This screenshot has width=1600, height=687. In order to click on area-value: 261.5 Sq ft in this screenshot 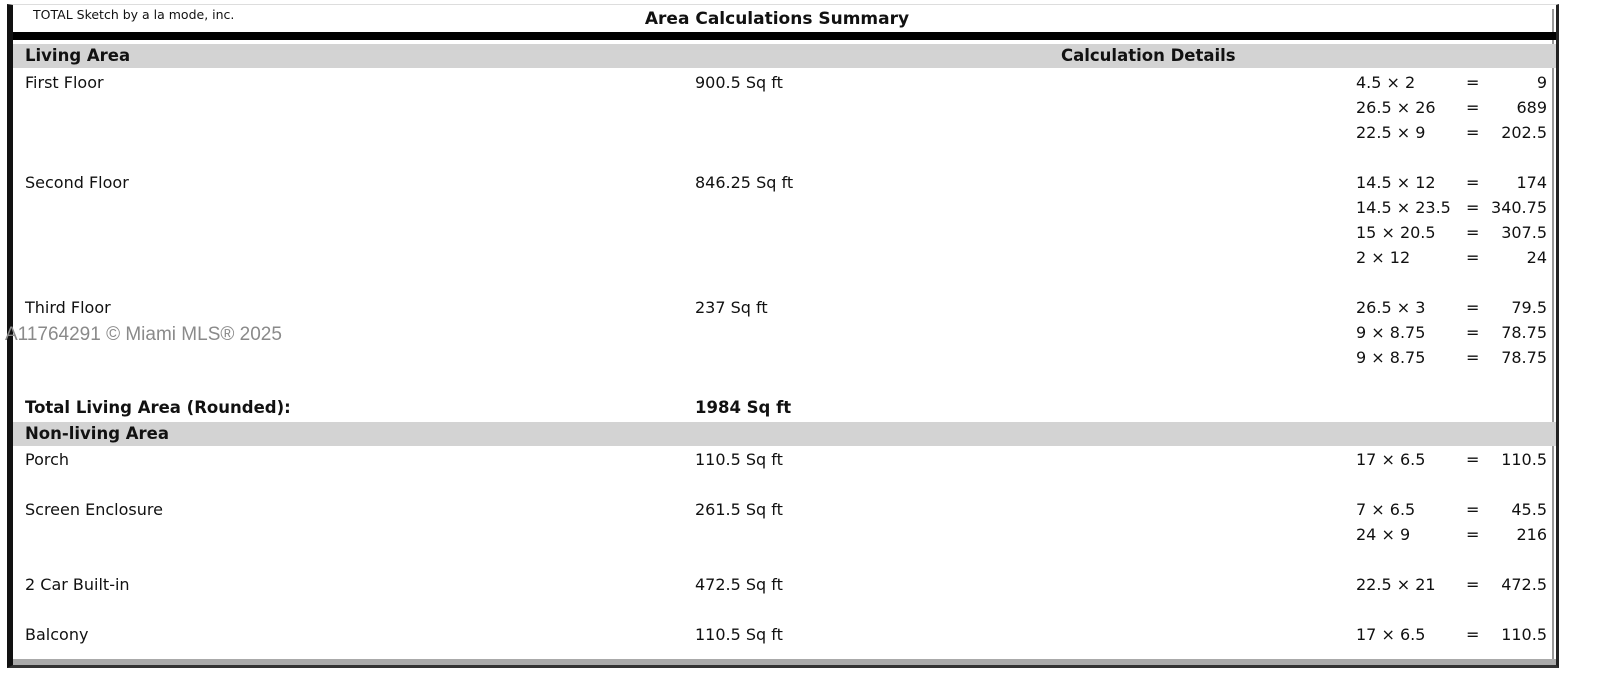, I will do `click(739, 509)`.